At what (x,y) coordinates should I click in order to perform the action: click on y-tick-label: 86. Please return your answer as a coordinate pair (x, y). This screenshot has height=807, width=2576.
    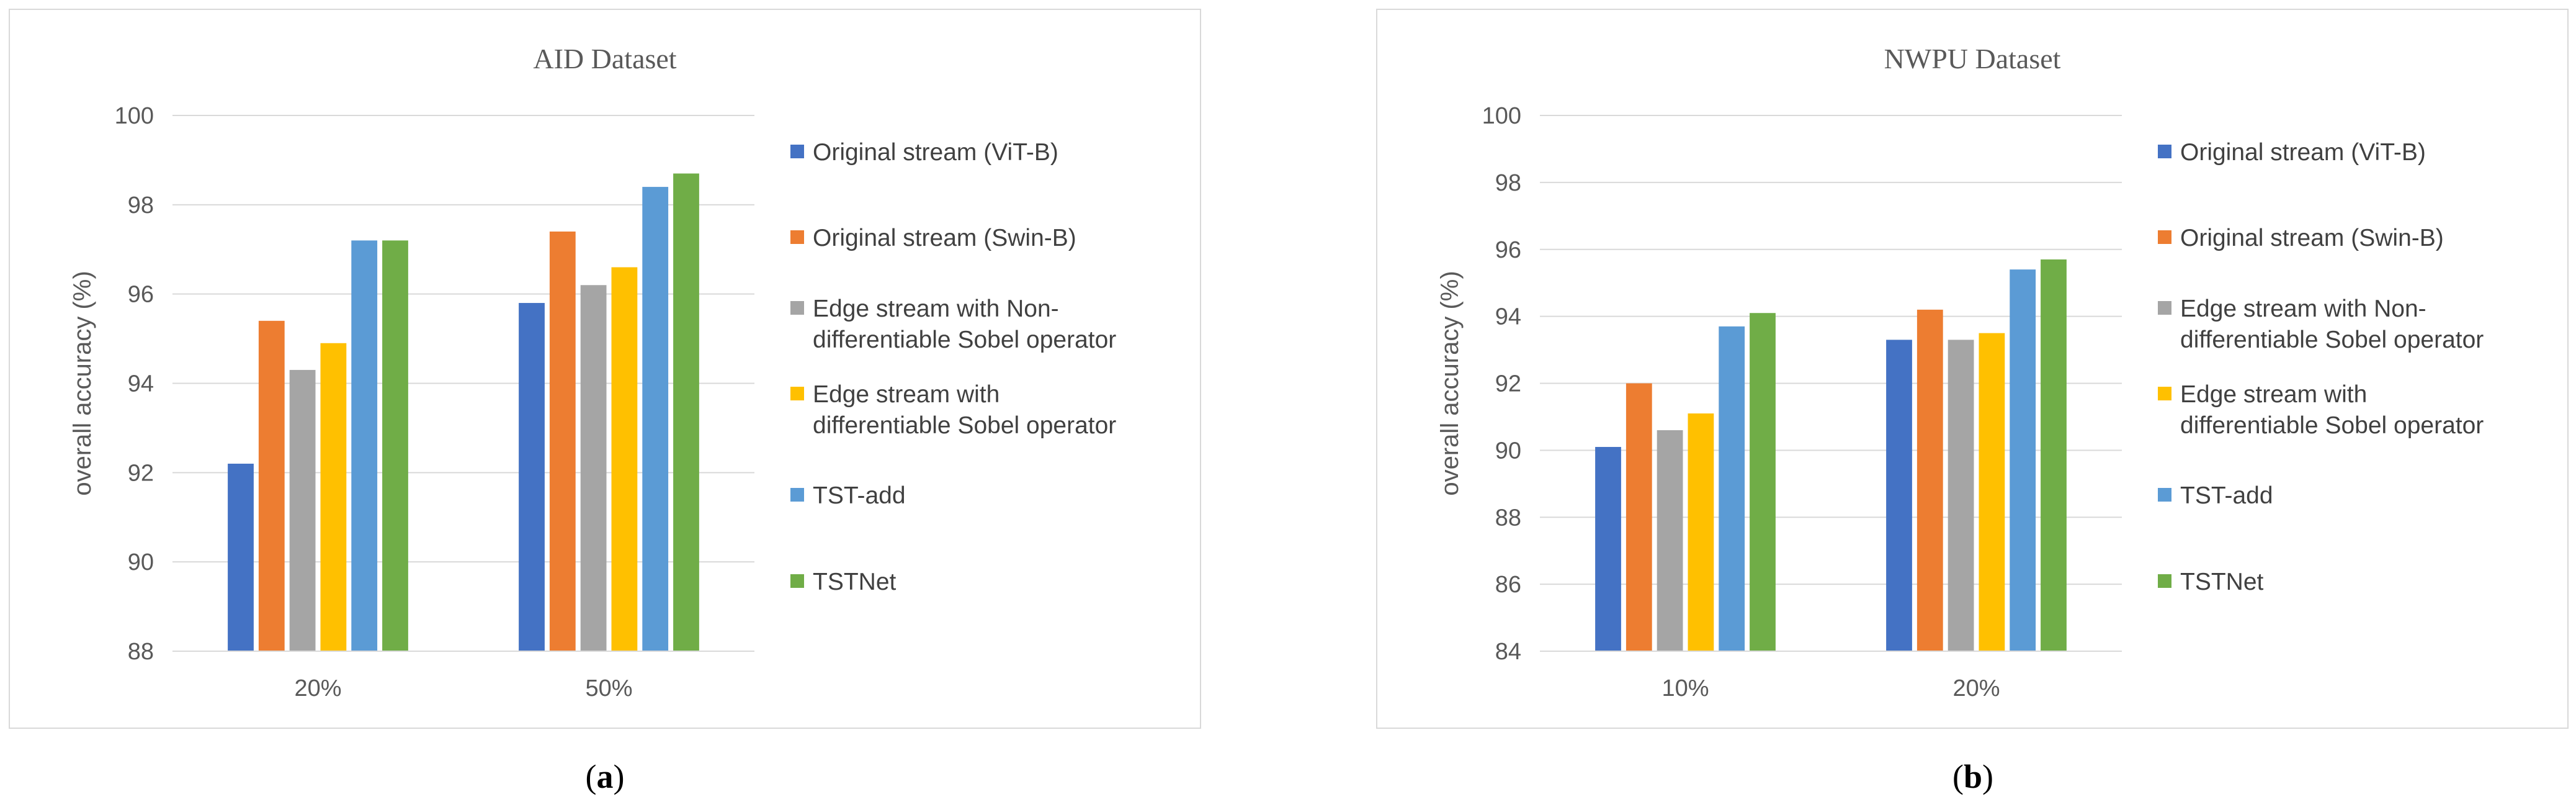
    Looking at the image, I should click on (1508, 585).